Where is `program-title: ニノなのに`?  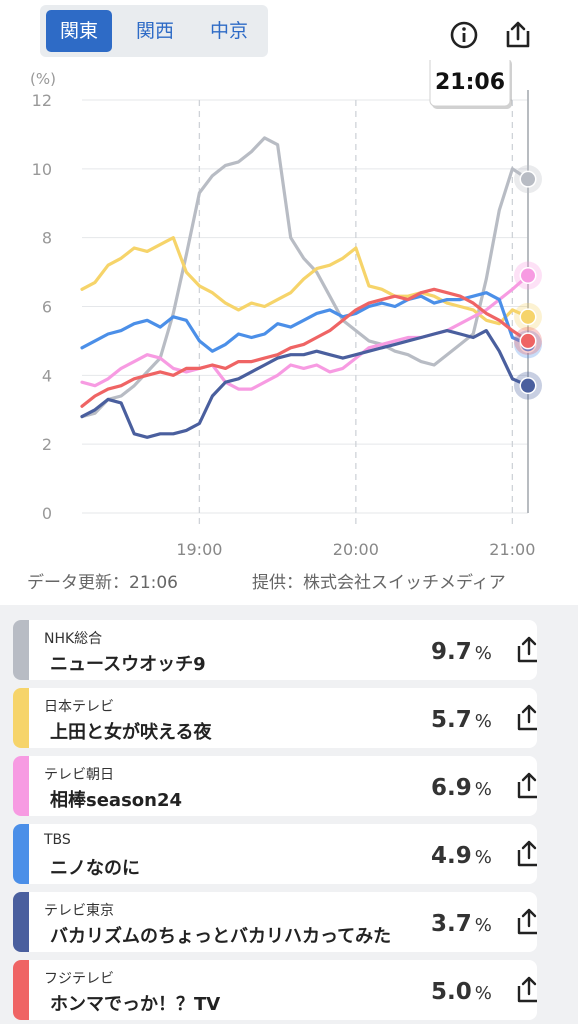
program-title: ニノなのに is located at coordinates (95, 868).